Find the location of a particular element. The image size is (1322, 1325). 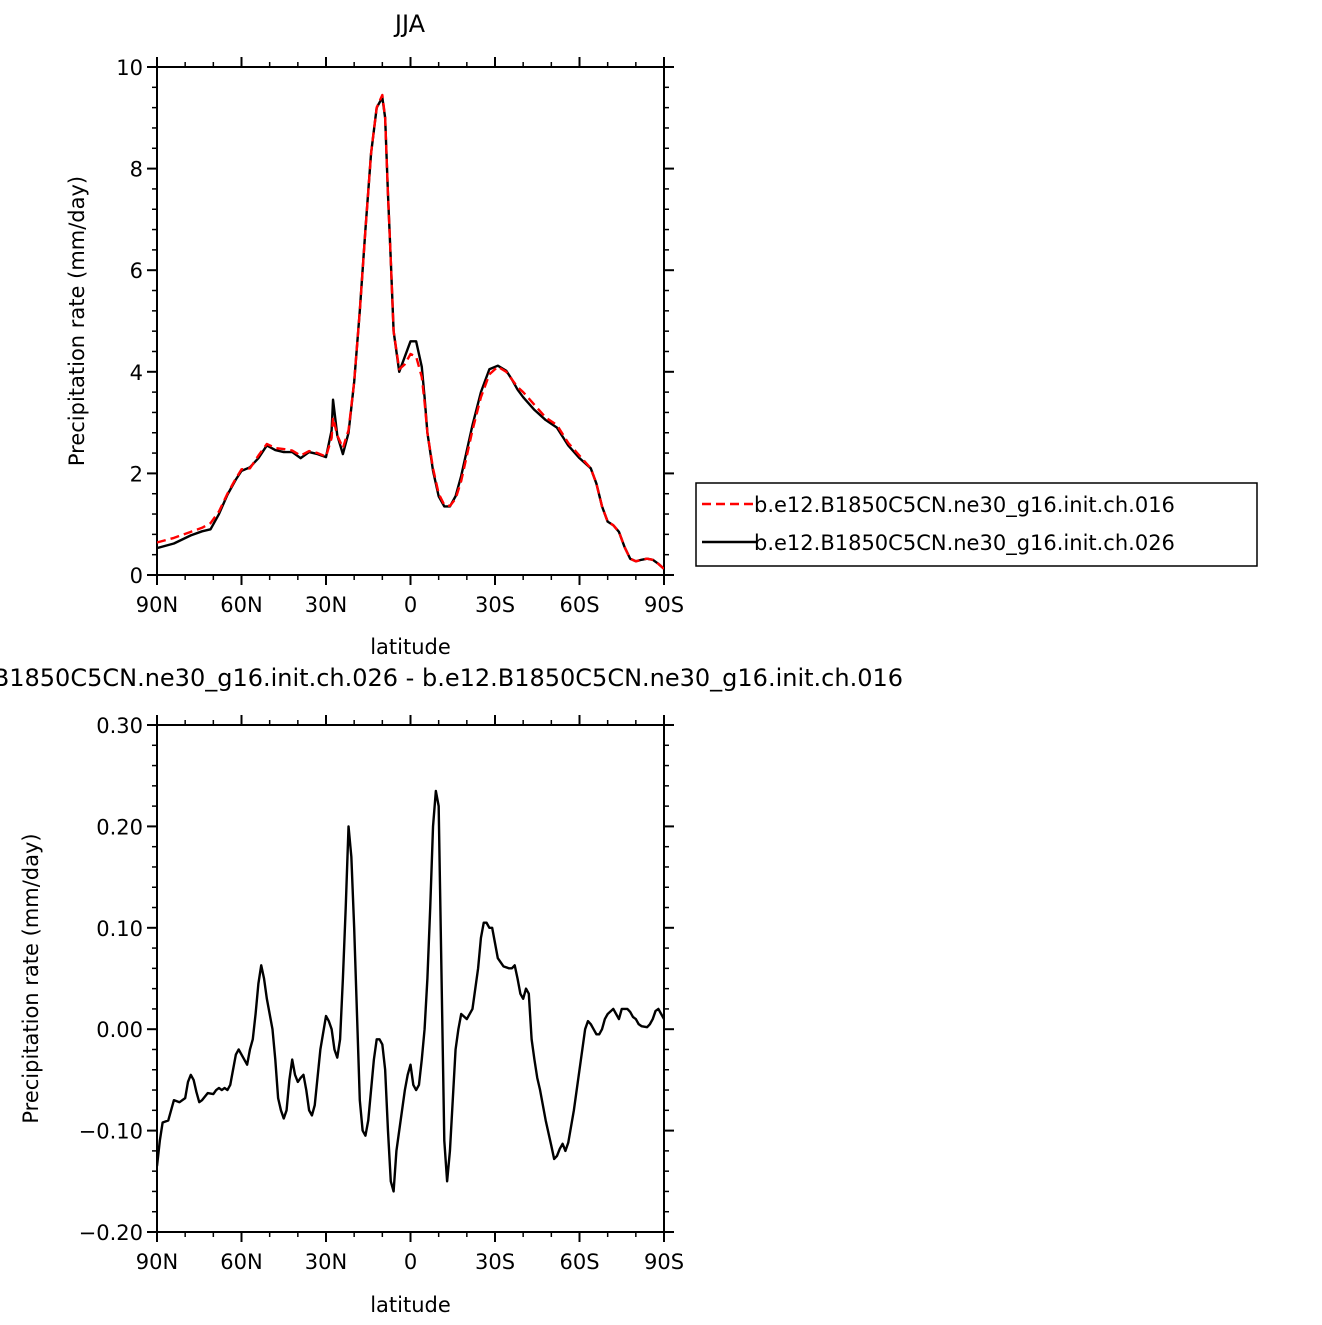

y-tick-label: 2 is located at coordinates (136, 474).